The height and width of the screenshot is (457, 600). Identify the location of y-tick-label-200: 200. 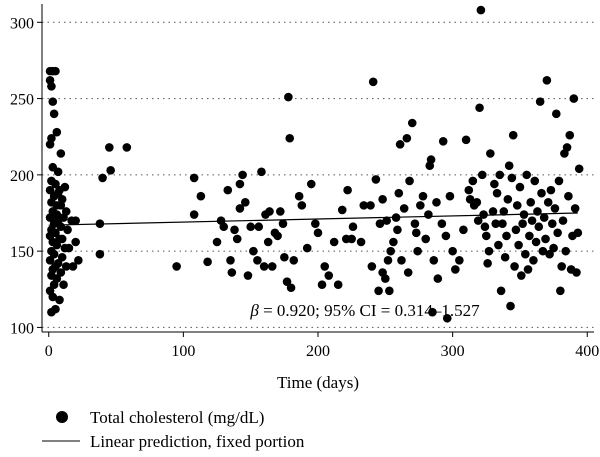
(22, 176).